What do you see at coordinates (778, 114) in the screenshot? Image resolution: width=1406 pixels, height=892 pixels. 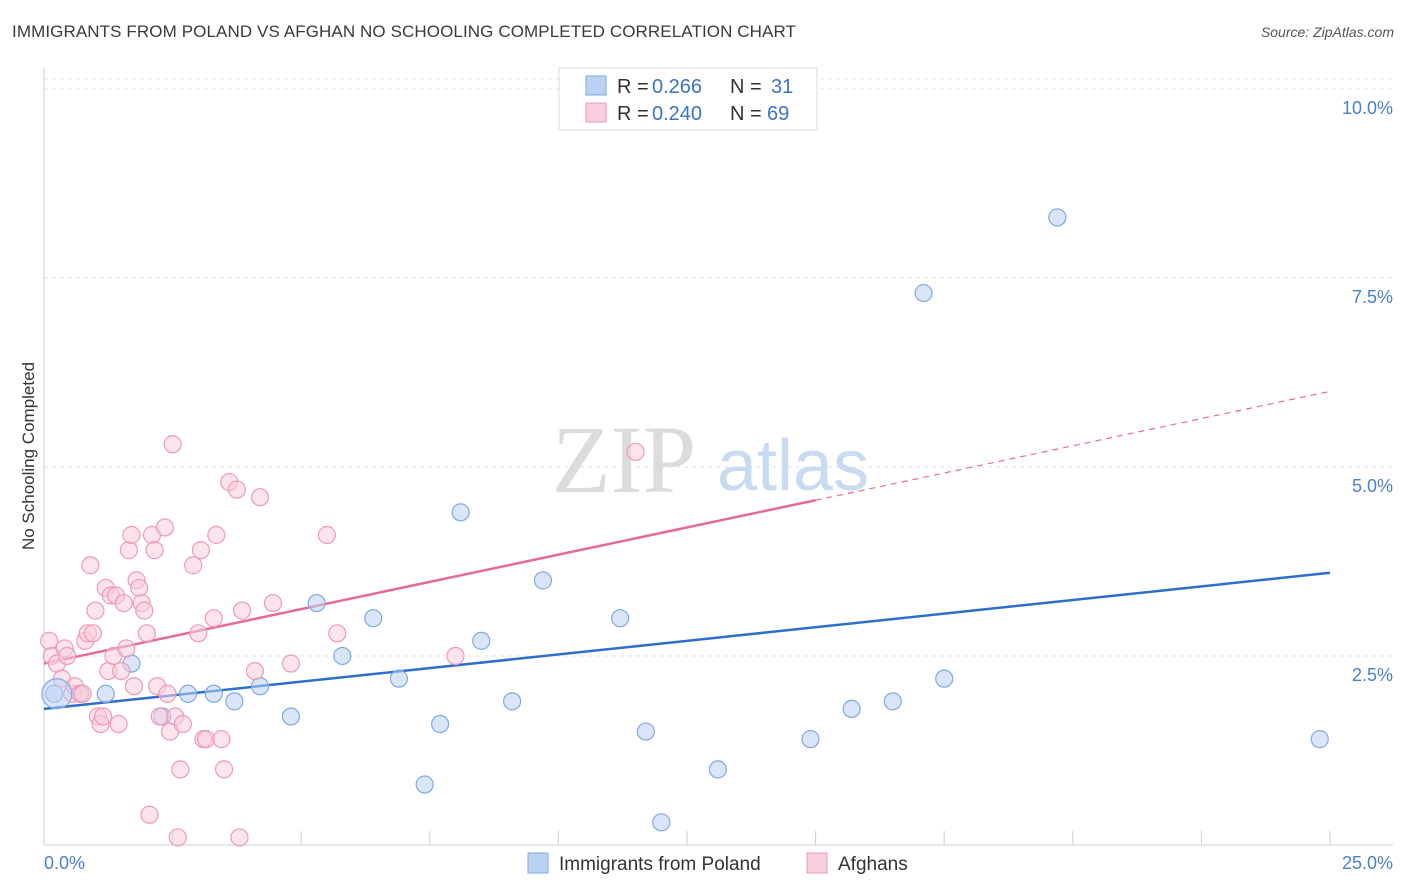 I see `legend-n-value-afghans: 69` at bounding box center [778, 114].